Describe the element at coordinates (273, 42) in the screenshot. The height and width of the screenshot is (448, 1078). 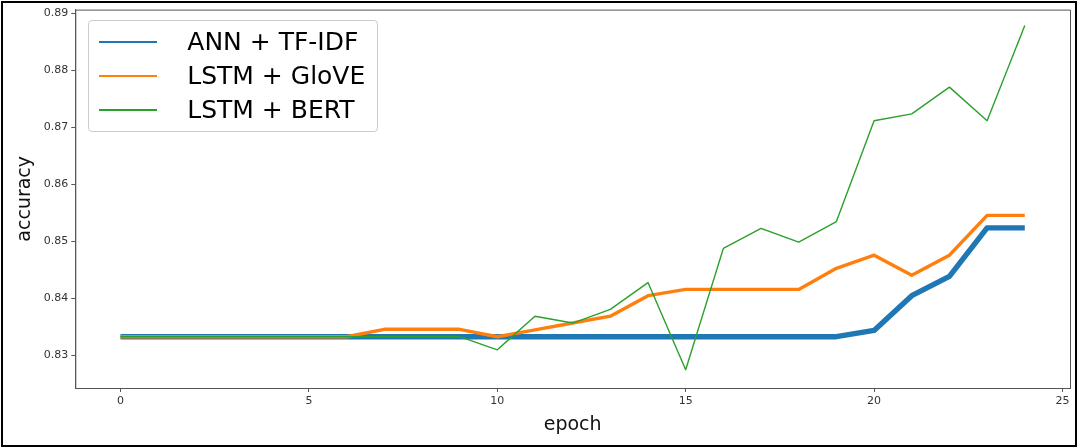
I see `legend-label: ANN + TF-IDF` at that location.